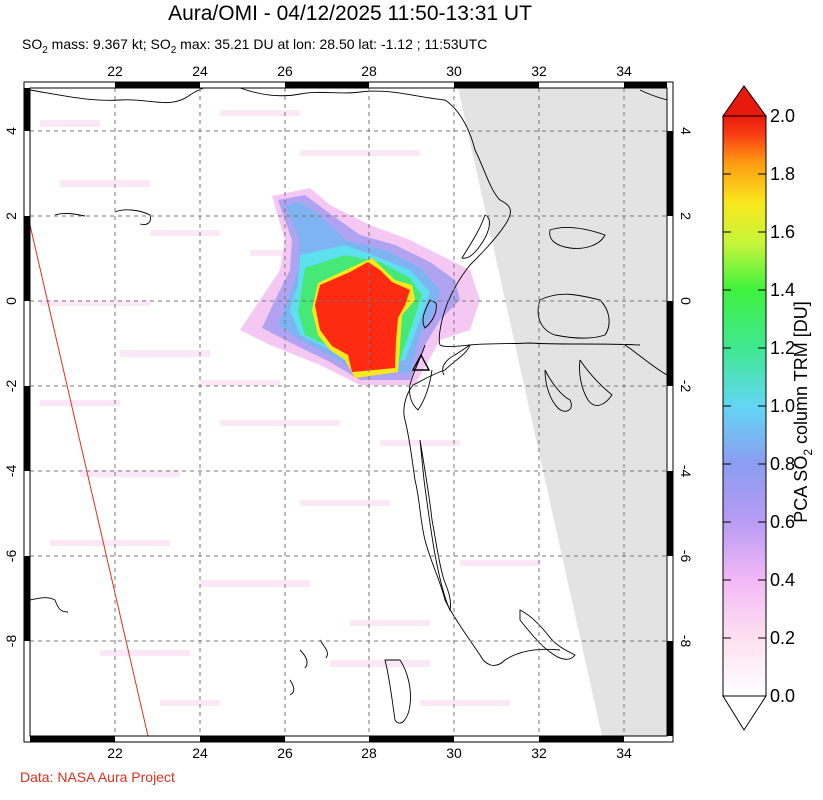 This screenshot has height=800, width=823. Describe the element at coordinates (454, 753) in the screenshot. I see `lon-tick-bottom-30: 30` at that location.